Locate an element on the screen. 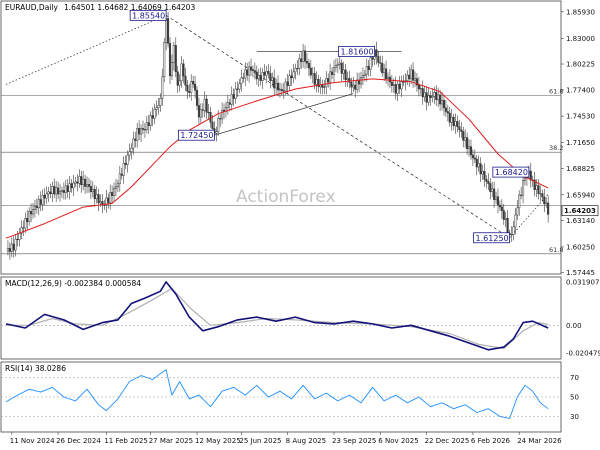 This screenshot has height=450, width=600. x-tick-4: 12 May 2025 is located at coordinates (218, 441).